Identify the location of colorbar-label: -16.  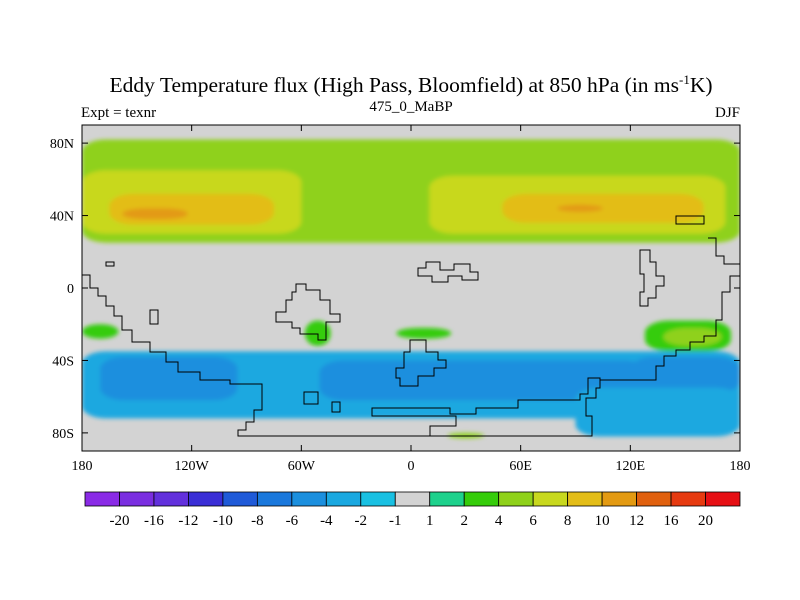
(154, 521).